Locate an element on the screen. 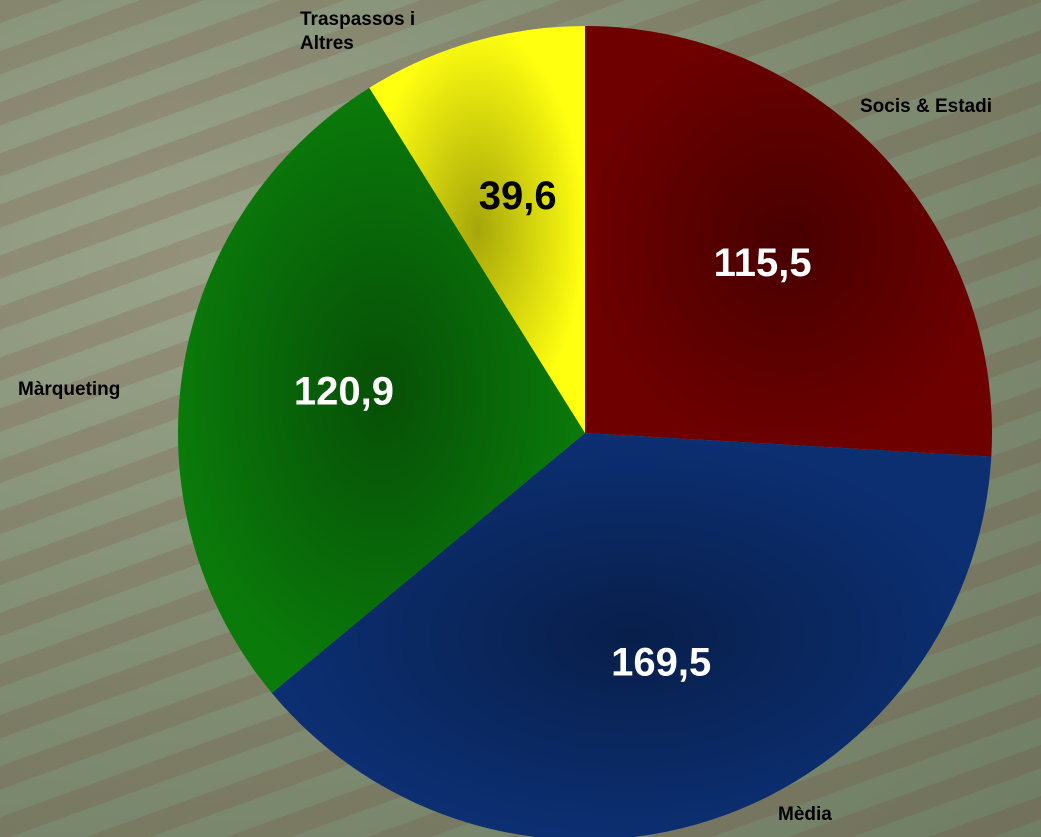 This screenshot has width=1041, height=837. value-label: 115,5 is located at coordinates (763, 263).